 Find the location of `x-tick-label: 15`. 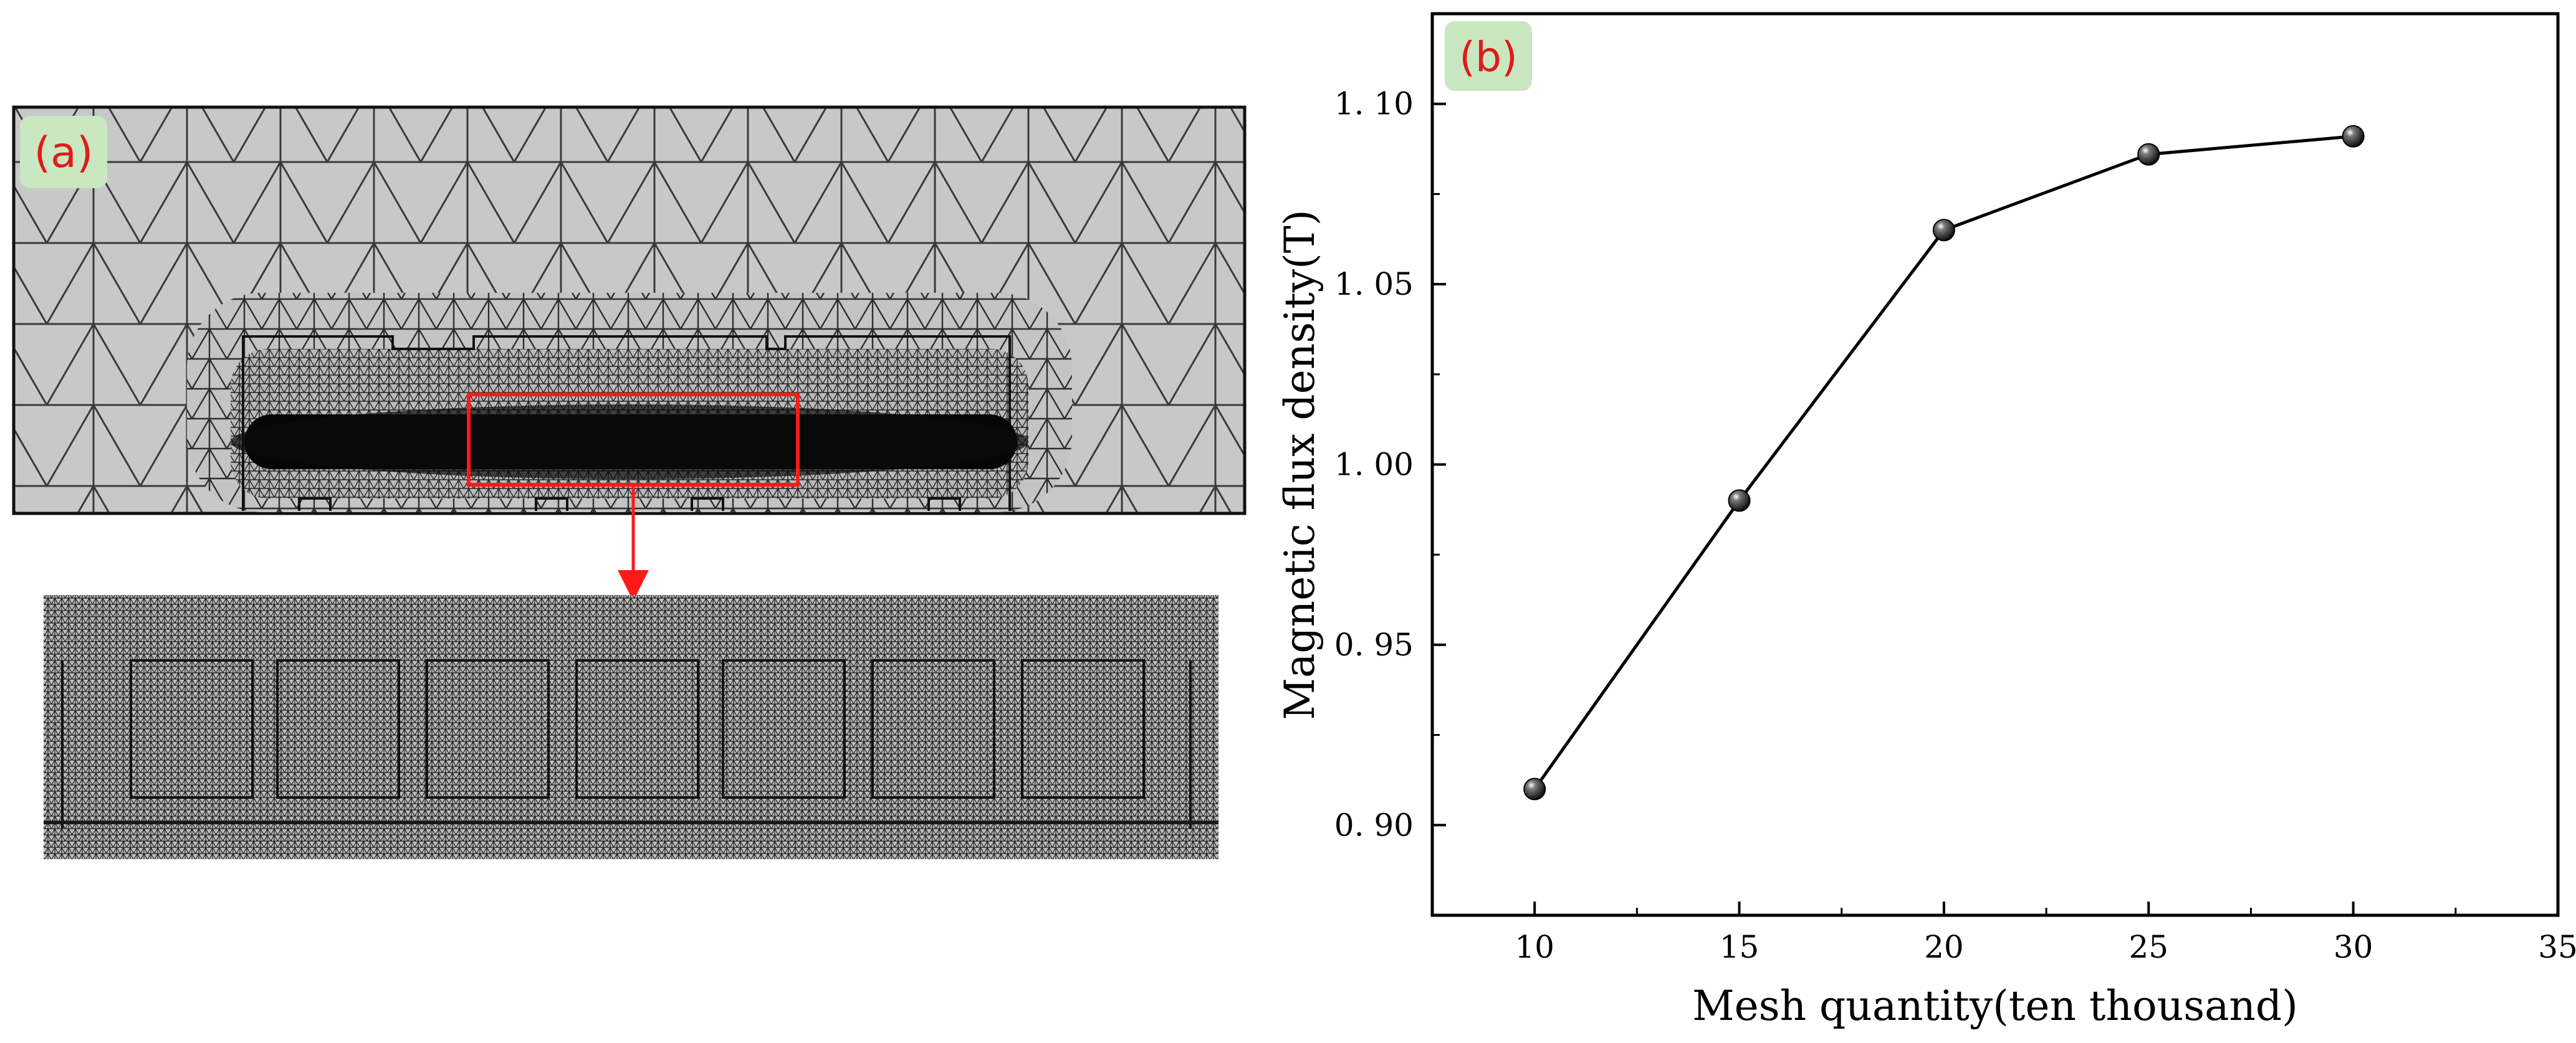

x-tick-label: 15 is located at coordinates (1740, 947).